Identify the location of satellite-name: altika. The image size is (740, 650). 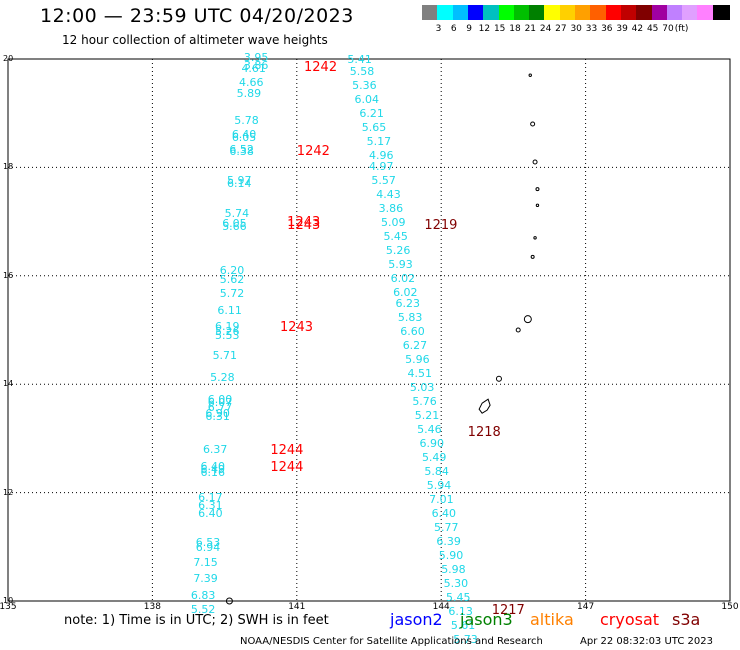
(552, 619).